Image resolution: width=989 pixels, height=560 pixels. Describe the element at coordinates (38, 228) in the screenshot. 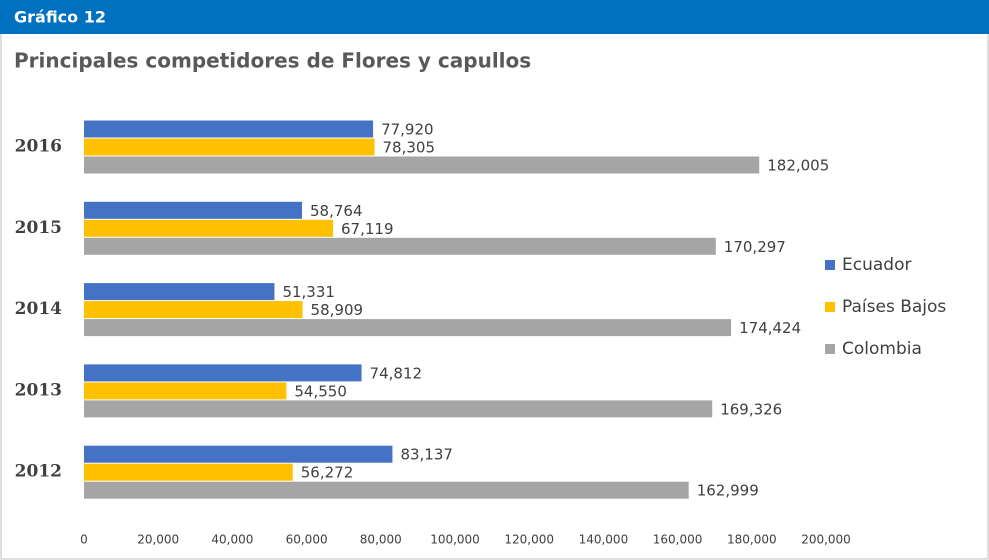

I see `y-tick-label: 2015` at that location.